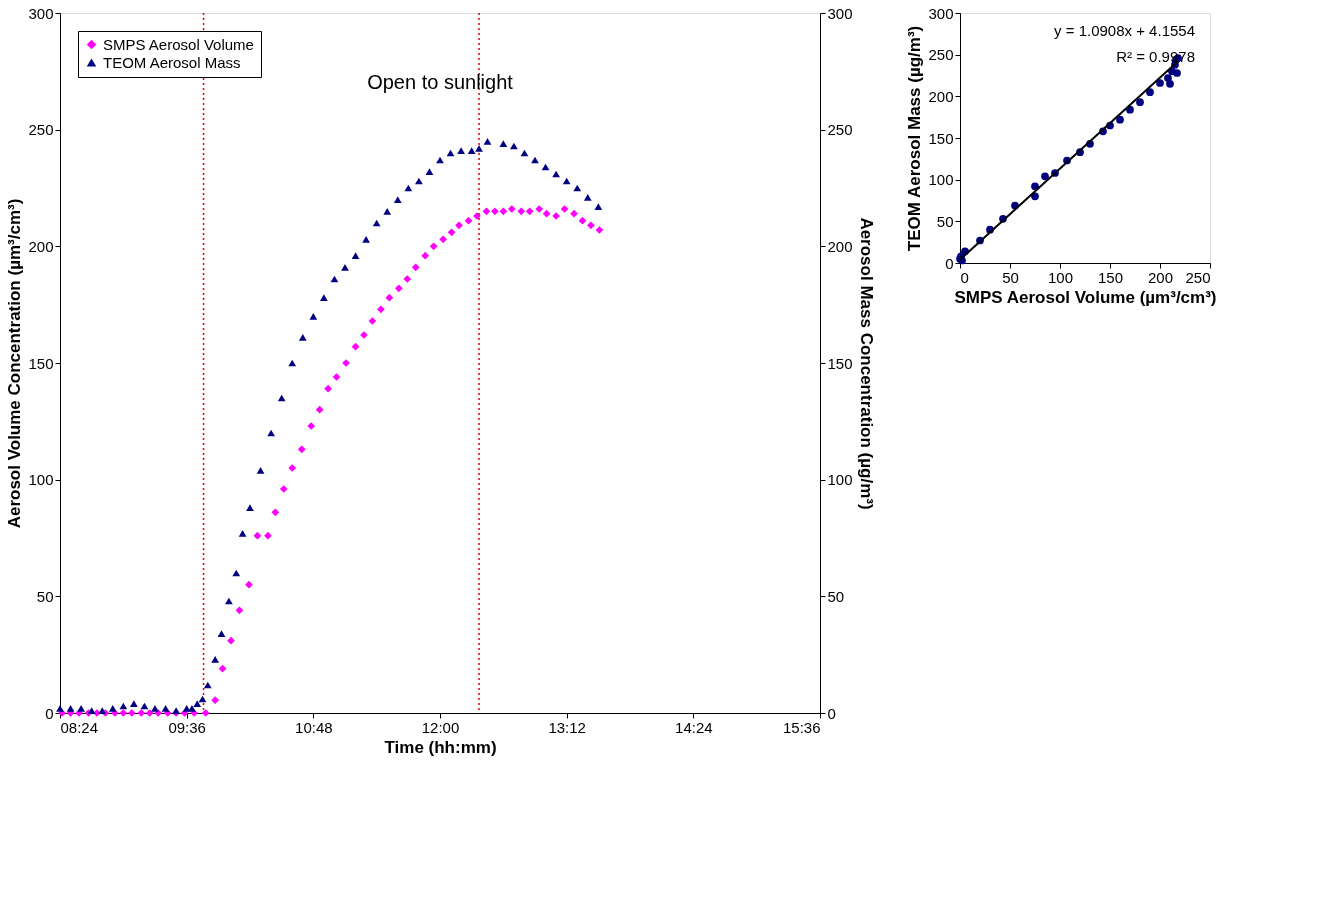 Image resolution: width=1325 pixels, height=903 pixels. Describe the element at coordinates (440, 747) in the screenshot. I see `x-axis-title: Time (hh:mm)` at that location.